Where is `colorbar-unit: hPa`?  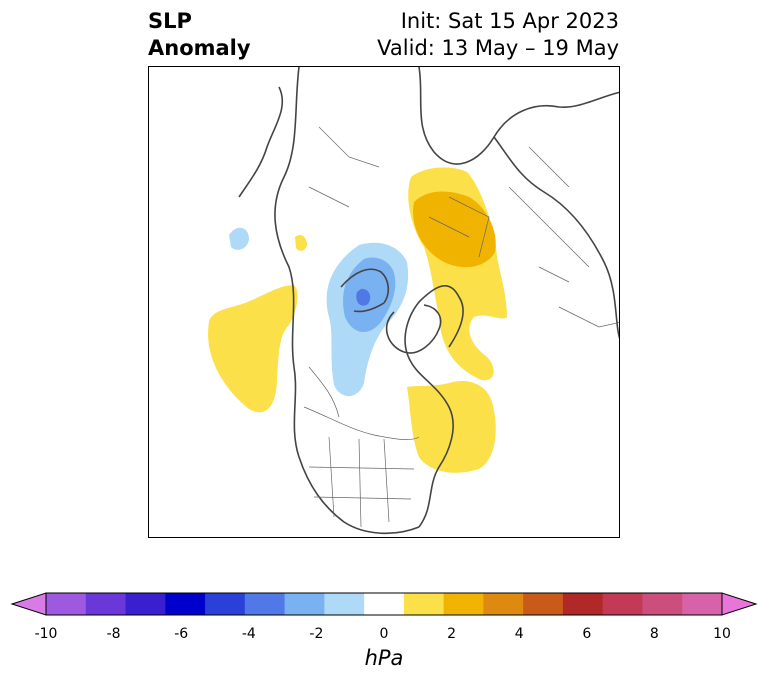 colorbar-unit: hPa is located at coordinates (384, 658).